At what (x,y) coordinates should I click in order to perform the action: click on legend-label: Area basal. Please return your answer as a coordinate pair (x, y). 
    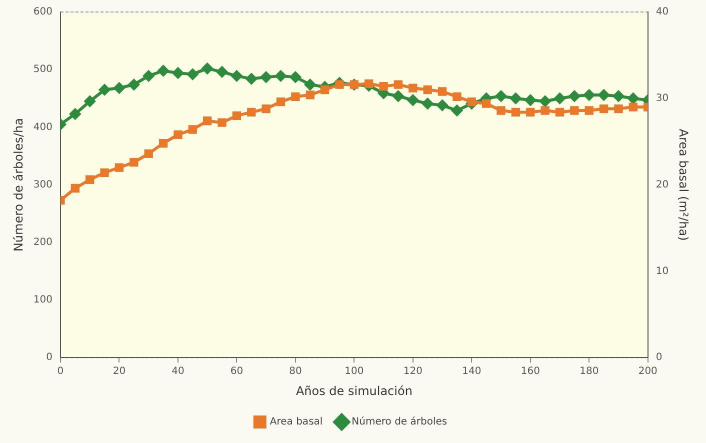
    Looking at the image, I should click on (296, 422).